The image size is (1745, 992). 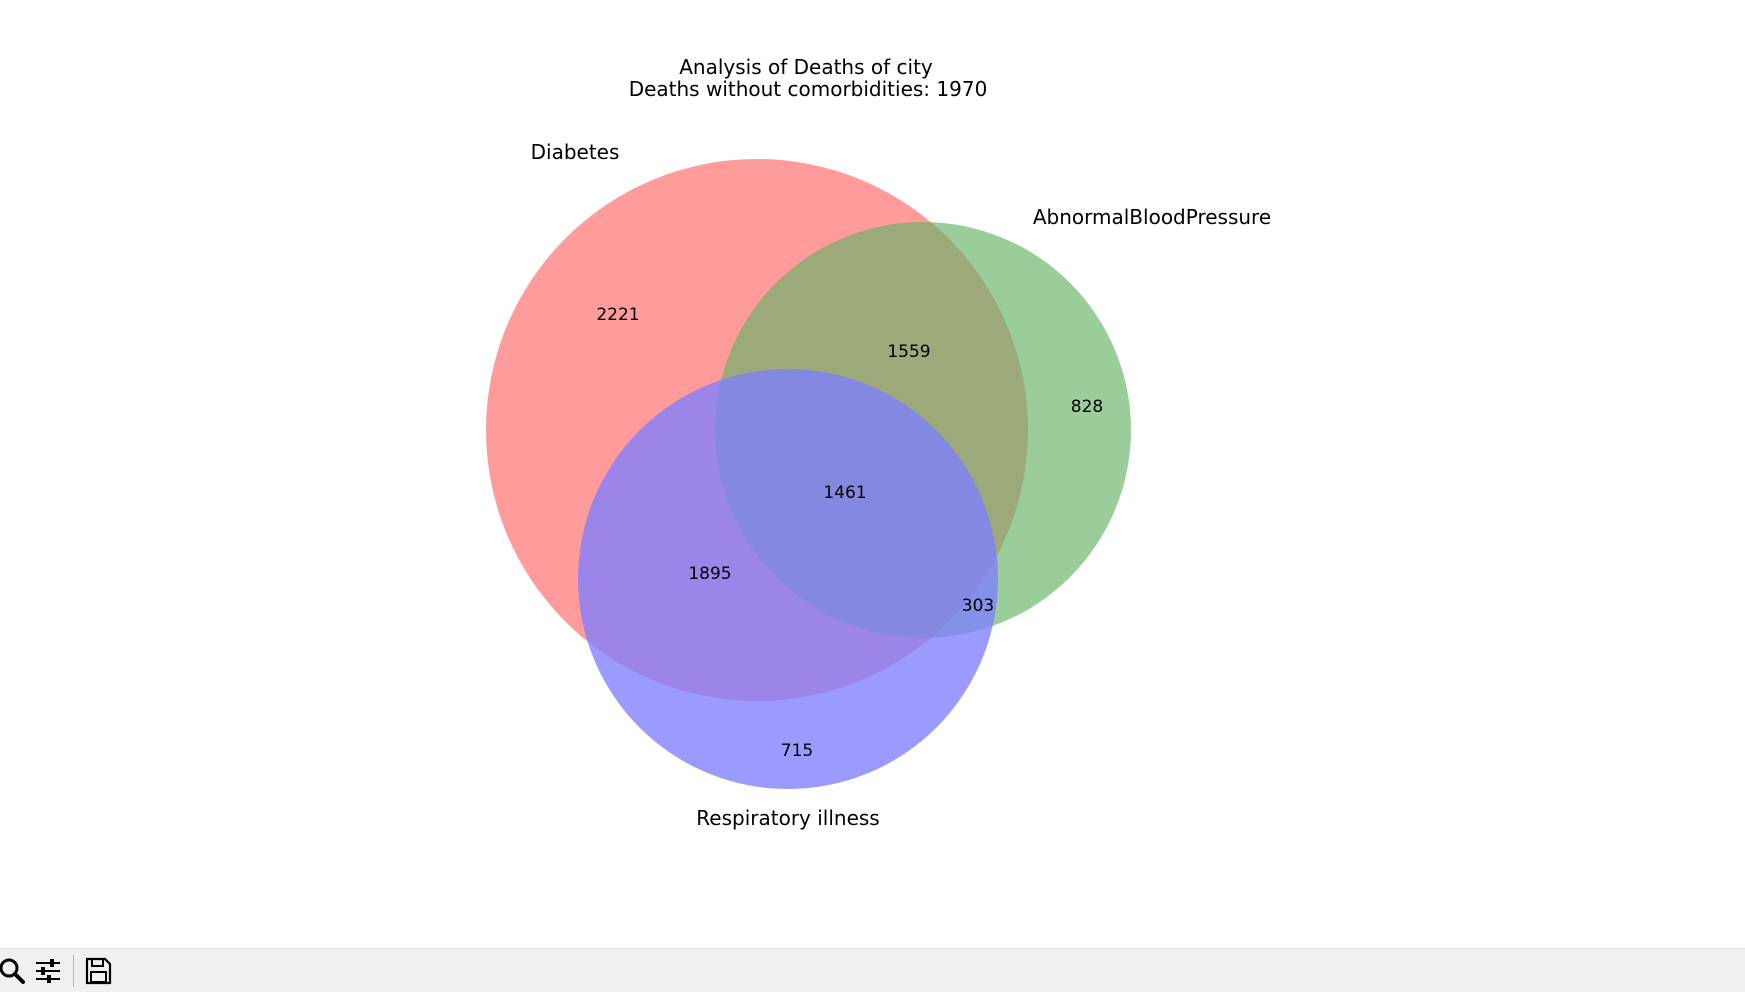 What do you see at coordinates (797, 751) in the screenshot?
I see `region-respiratory-only: 715` at bounding box center [797, 751].